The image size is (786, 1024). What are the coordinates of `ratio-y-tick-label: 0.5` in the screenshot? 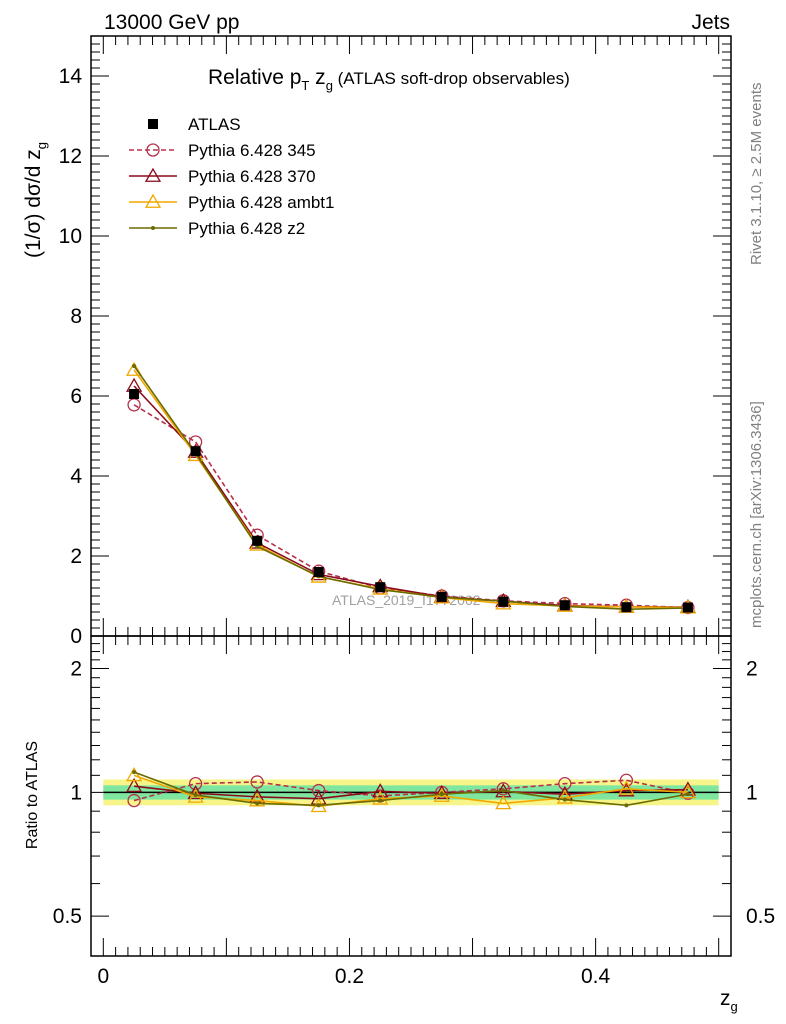 It's located at (67, 916).